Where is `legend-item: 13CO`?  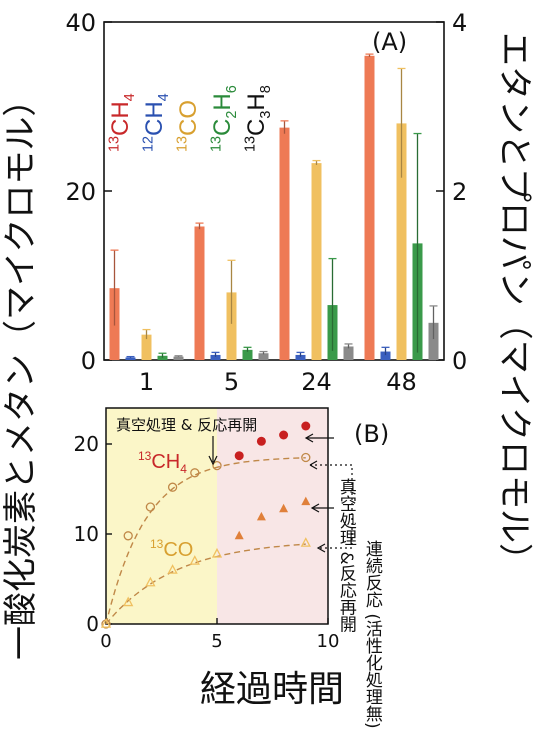
legend-item: 13CO is located at coordinates (188, 126).